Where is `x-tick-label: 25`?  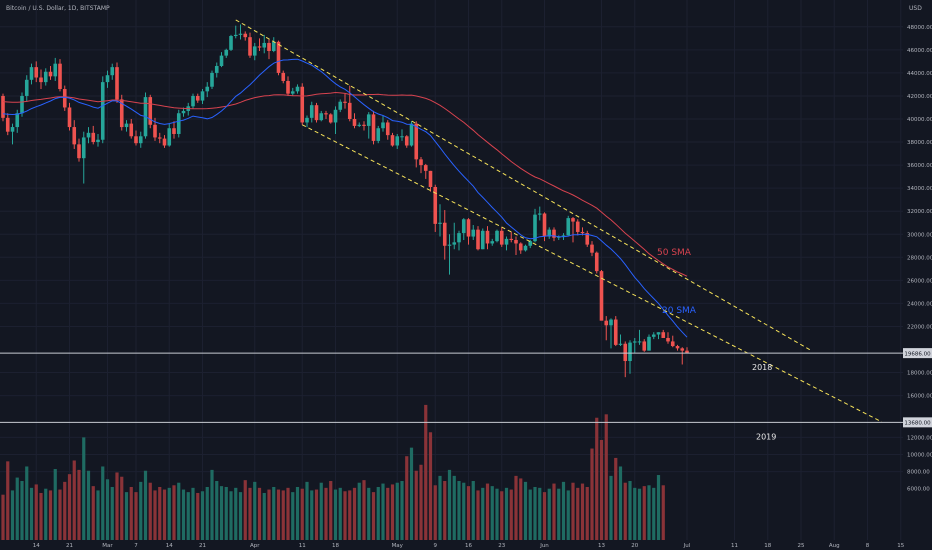
x-tick-label: 25 is located at coordinates (801, 546).